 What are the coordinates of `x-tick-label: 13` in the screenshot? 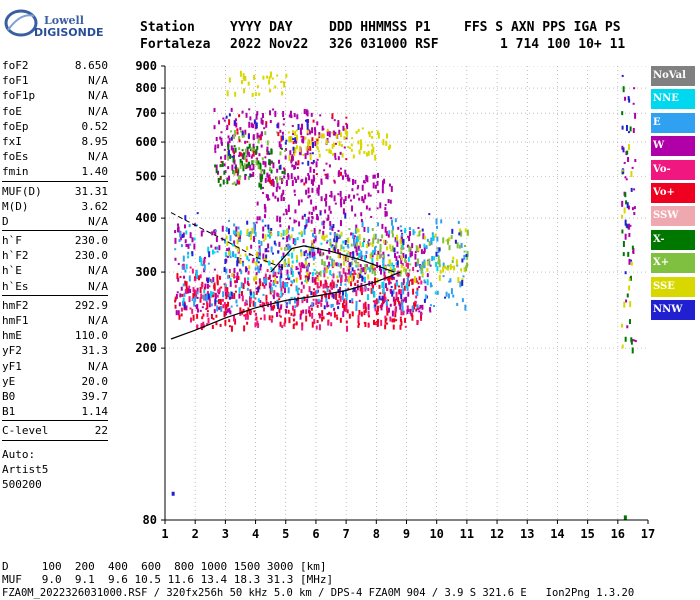 It's located at (527, 534).